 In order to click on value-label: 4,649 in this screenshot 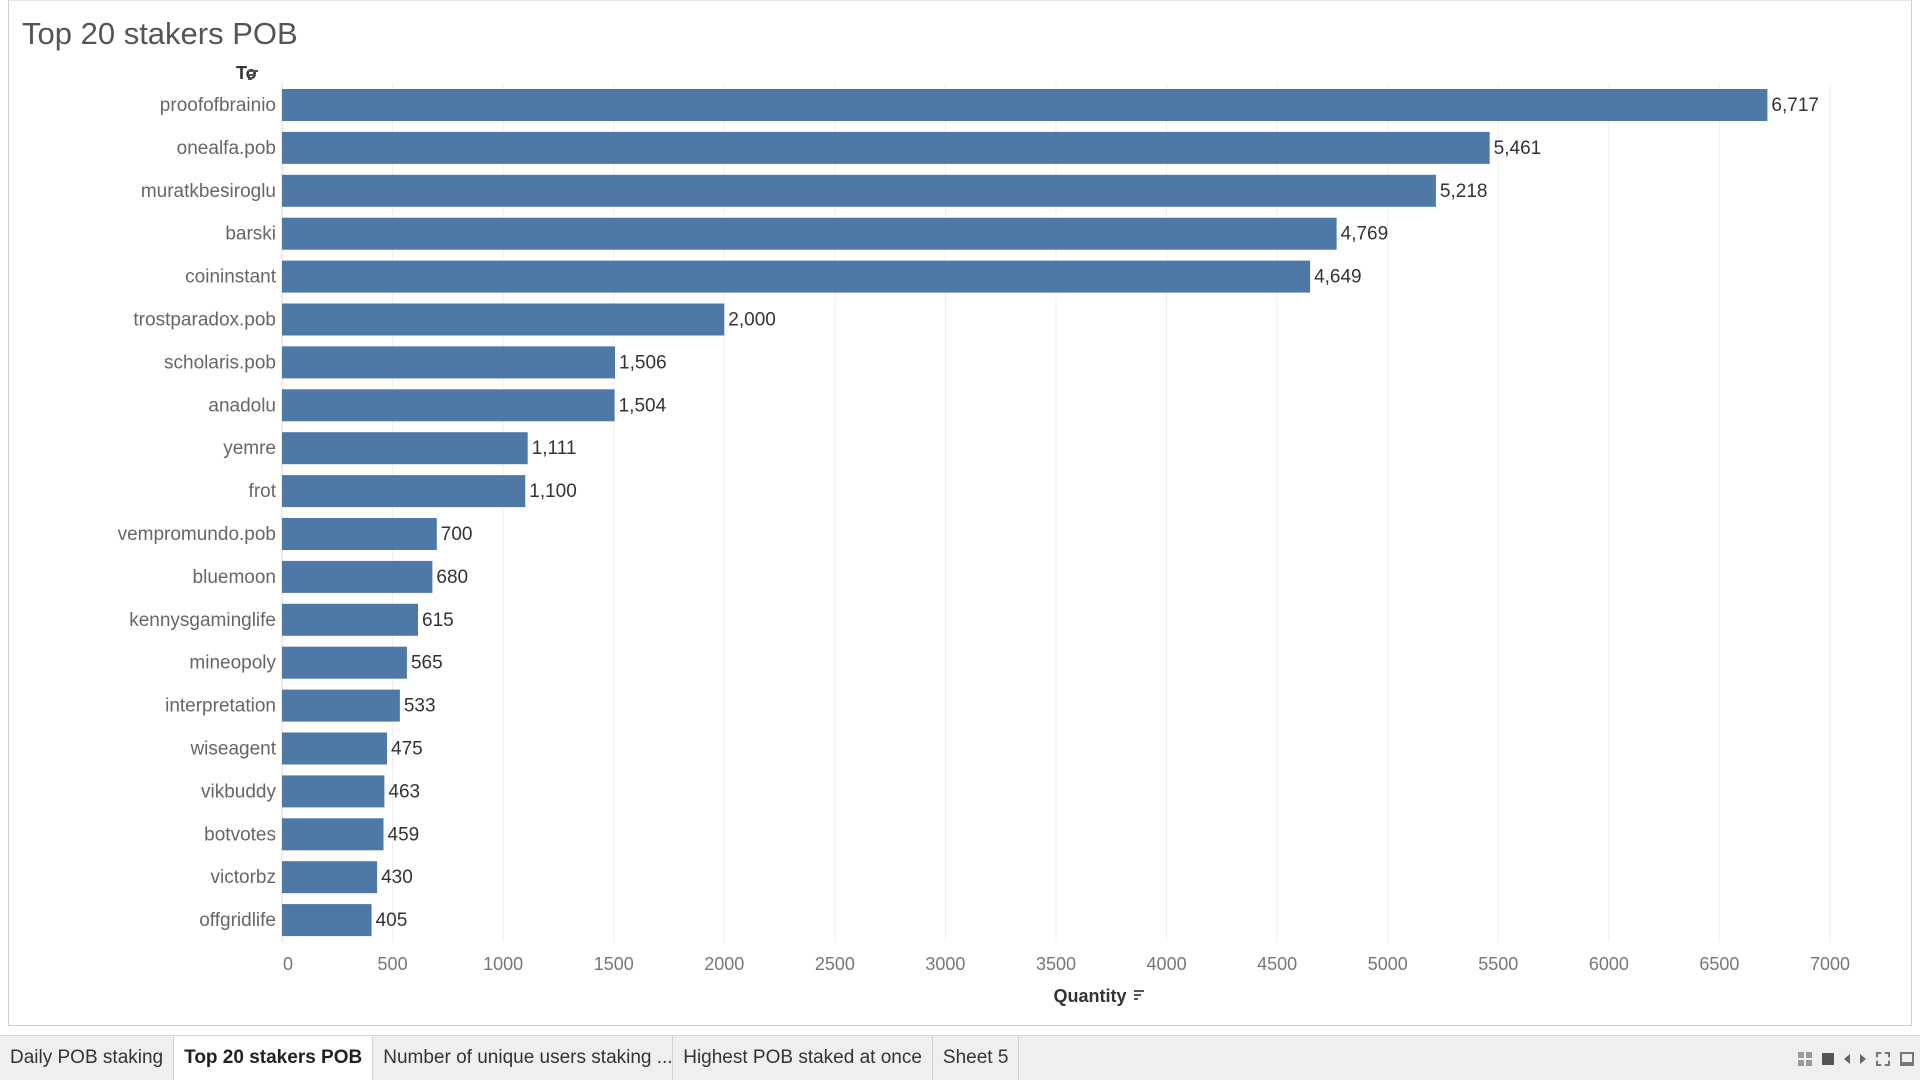, I will do `click(1338, 277)`.